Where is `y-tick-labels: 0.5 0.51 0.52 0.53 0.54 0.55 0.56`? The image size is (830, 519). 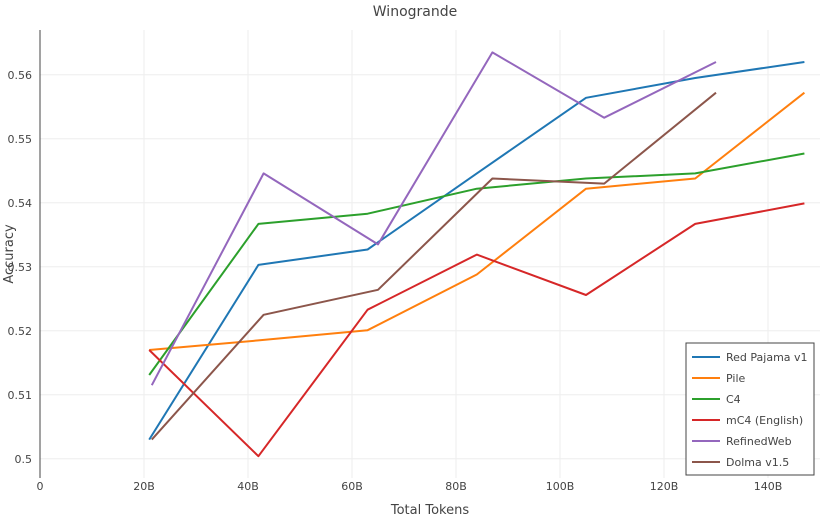 y-tick-labels: 0.5 0.51 0.52 0.53 0.54 0.55 0.56 is located at coordinates (20, 267).